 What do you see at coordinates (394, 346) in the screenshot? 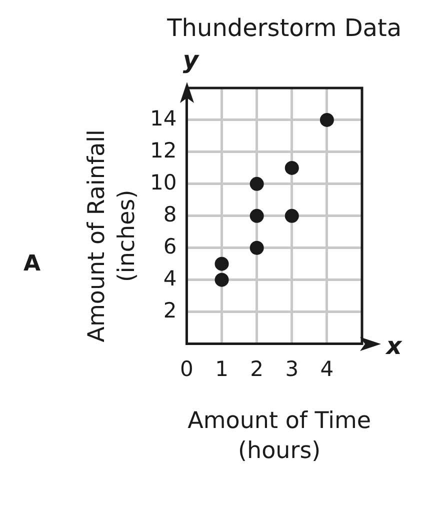
I see `text: x` at bounding box center [394, 346].